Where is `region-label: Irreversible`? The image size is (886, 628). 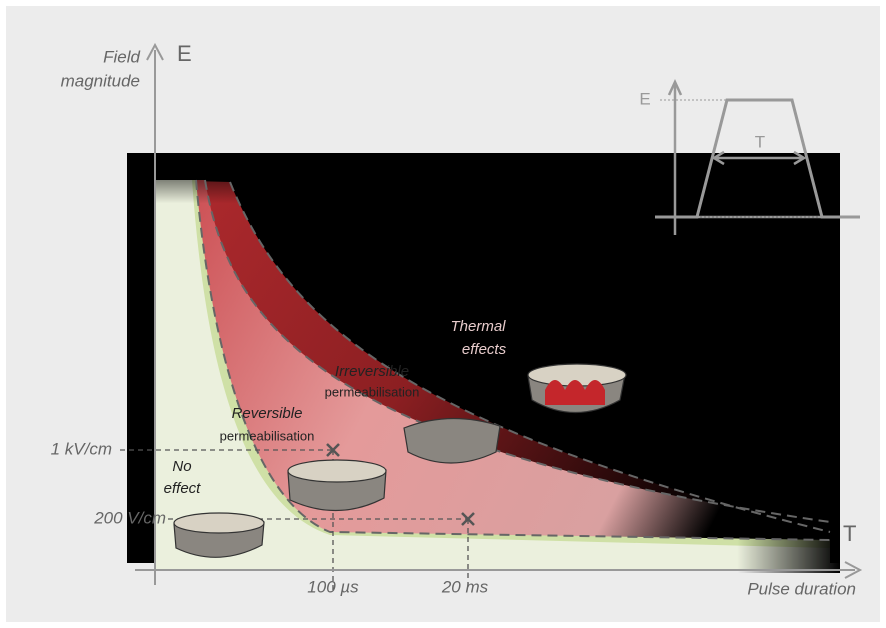 region-label: Irreversible is located at coordinates (372, 371).